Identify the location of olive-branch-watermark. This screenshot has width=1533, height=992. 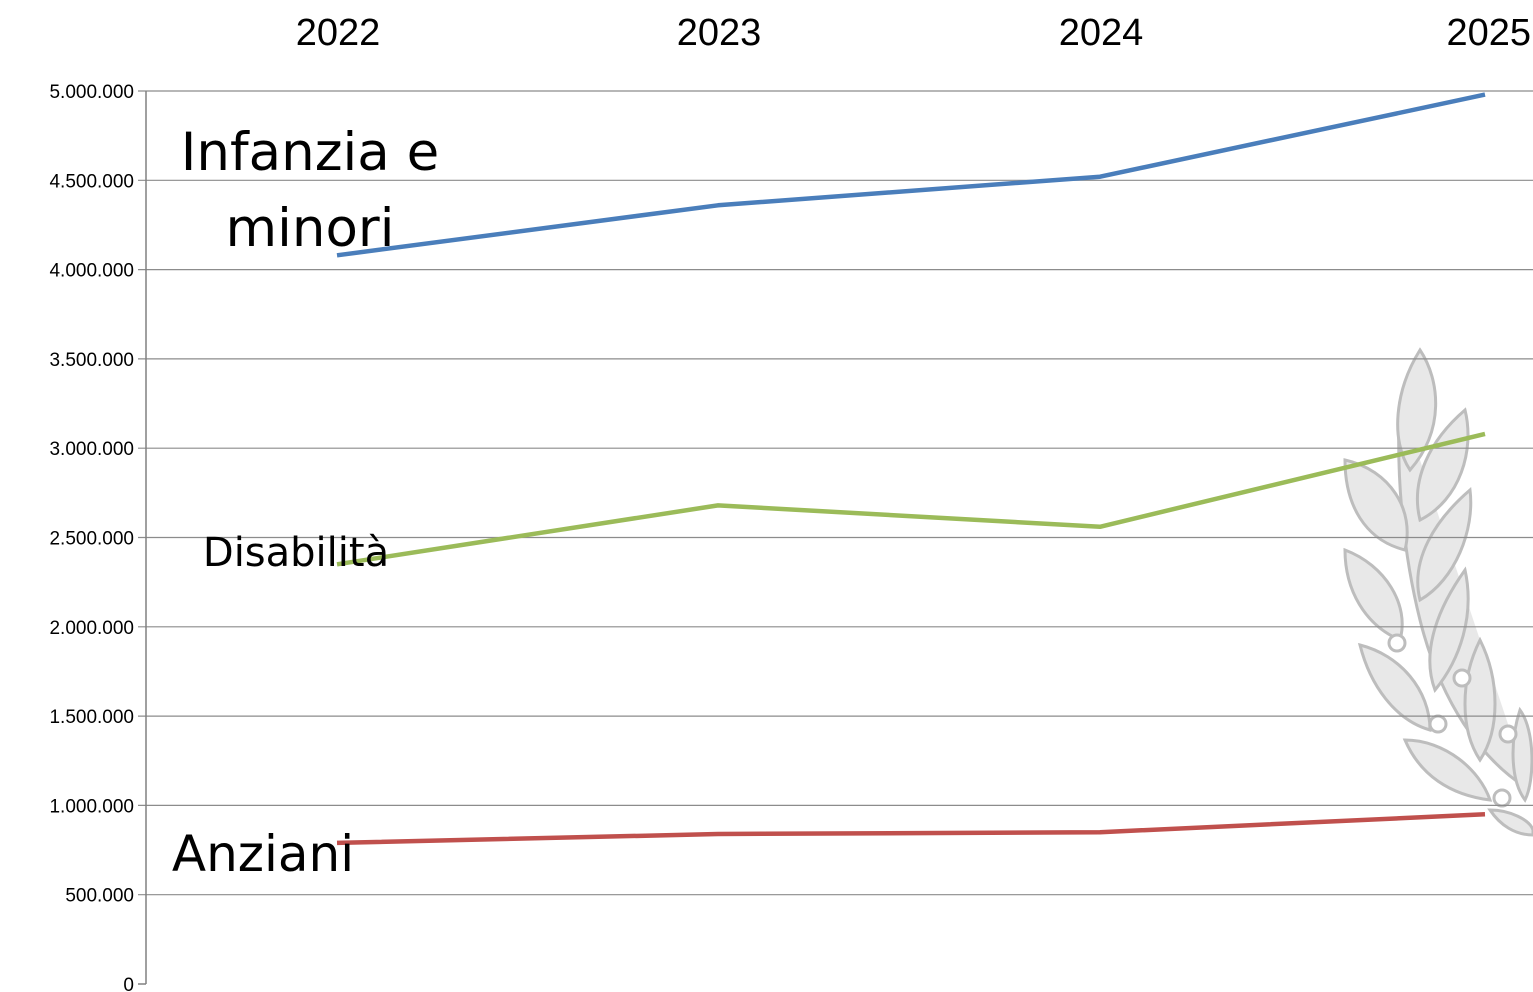
(1438, 592).